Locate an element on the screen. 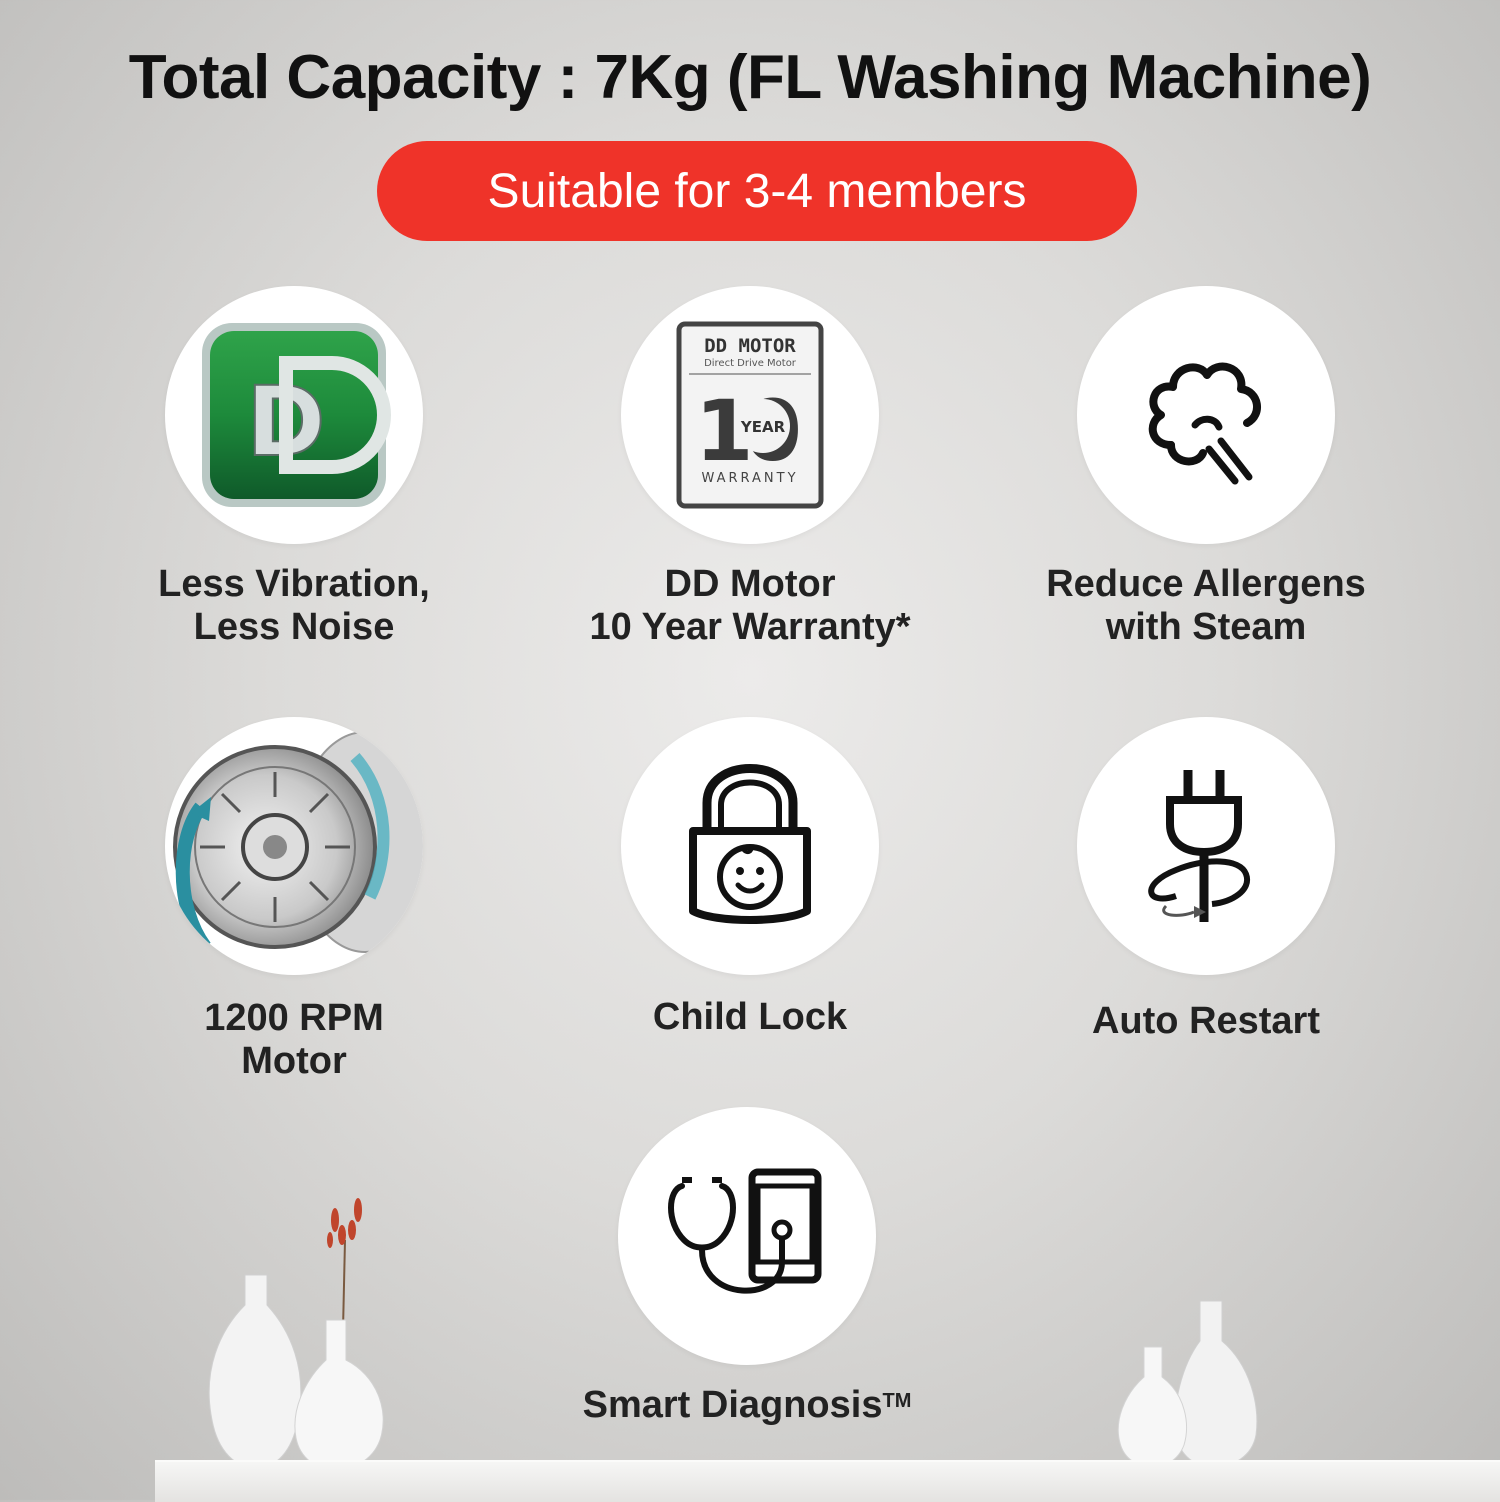 Image resolution: width=1500 pixels, height=1502 pixels. feature-label-motor: 1200 RPM Motor is located at coordinates (294, 1040).